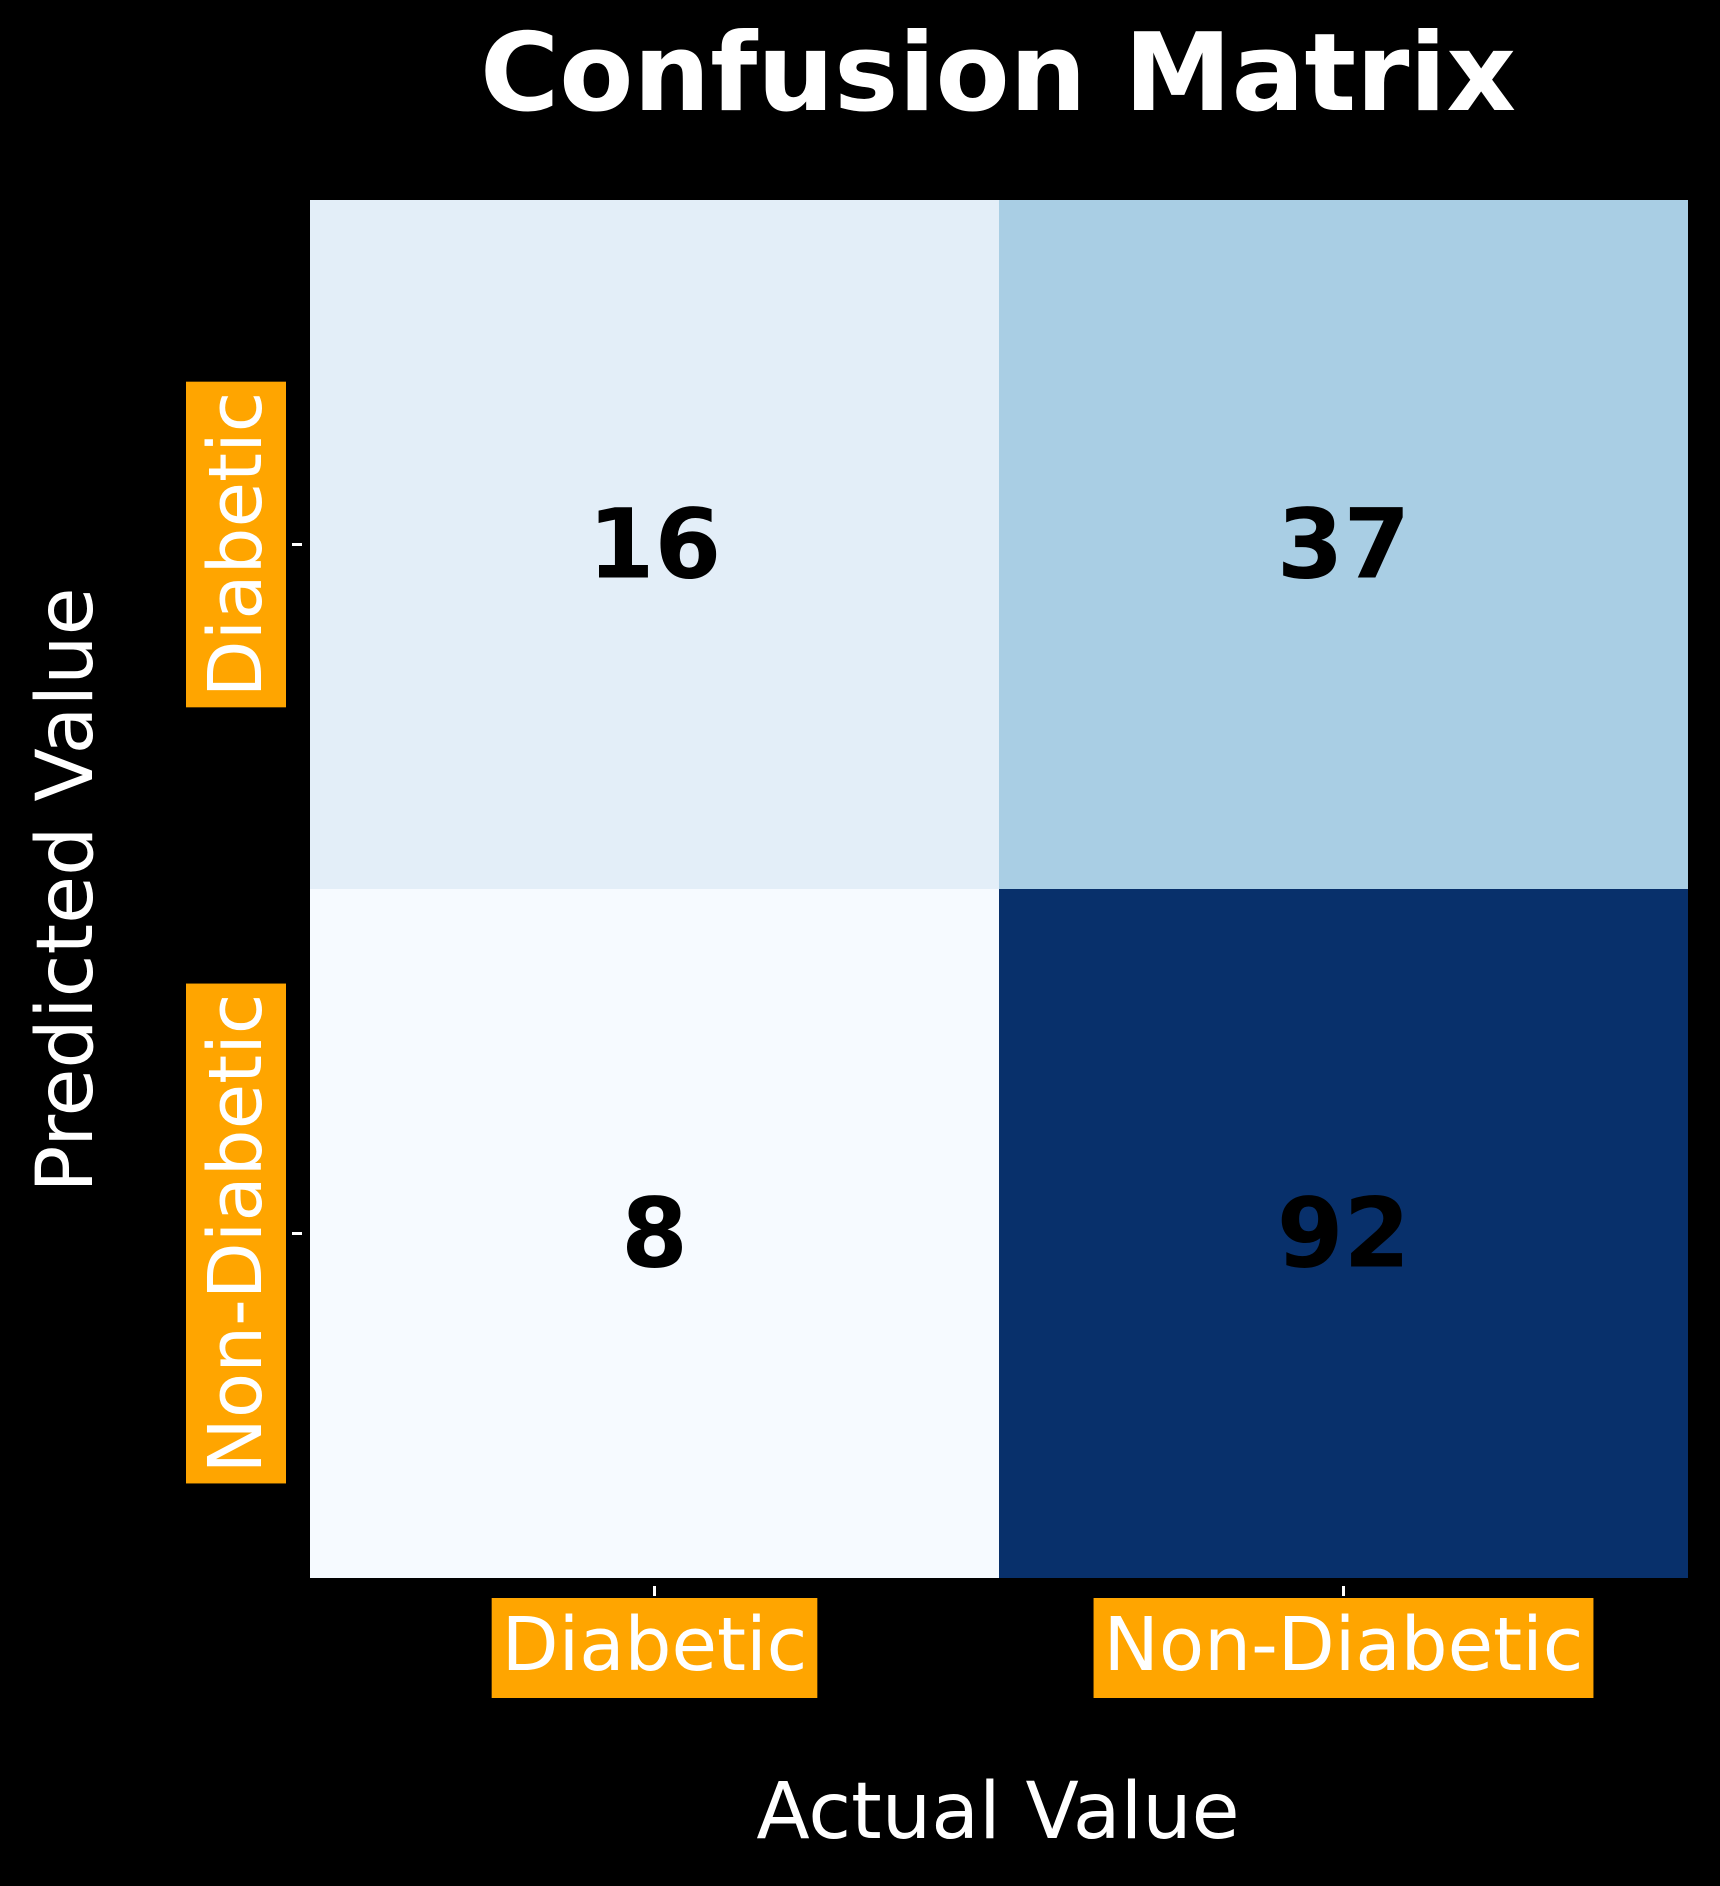 The height and width of the screenshot is (1886, 1720). I want to click on y-tick-label: Diabetic, so click(236, 545).